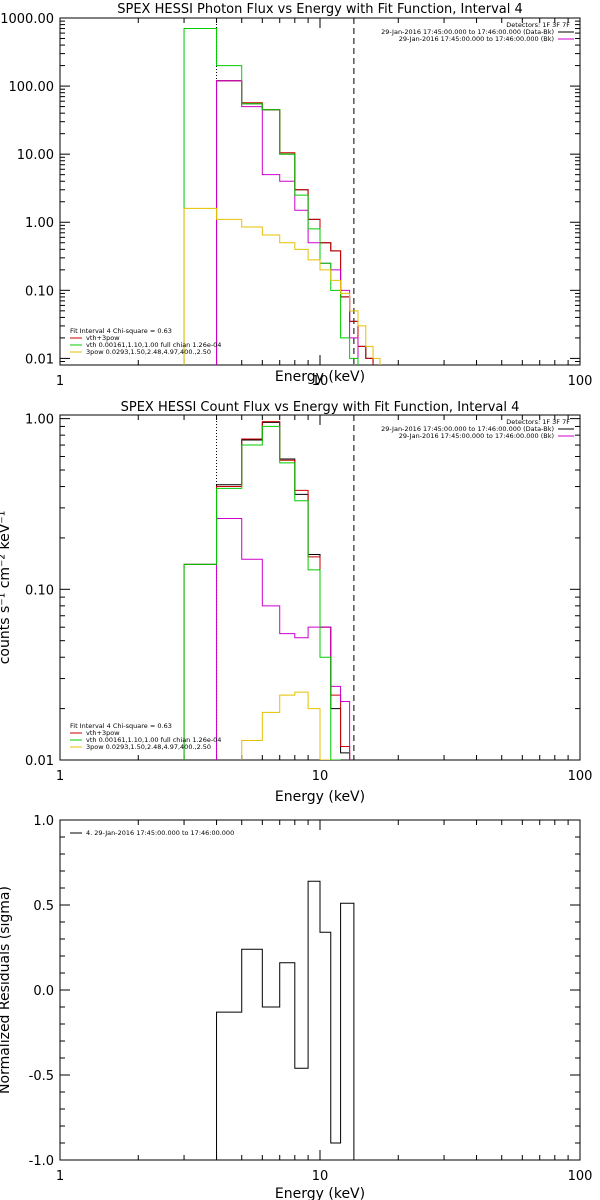 Image resolution: width=600 pixels, height=1200 pixels. What do you see at coordinates (41, 1076) in the screenshot?
I see `y-tick-label: -0.5` at bounding box center [41, 1076].